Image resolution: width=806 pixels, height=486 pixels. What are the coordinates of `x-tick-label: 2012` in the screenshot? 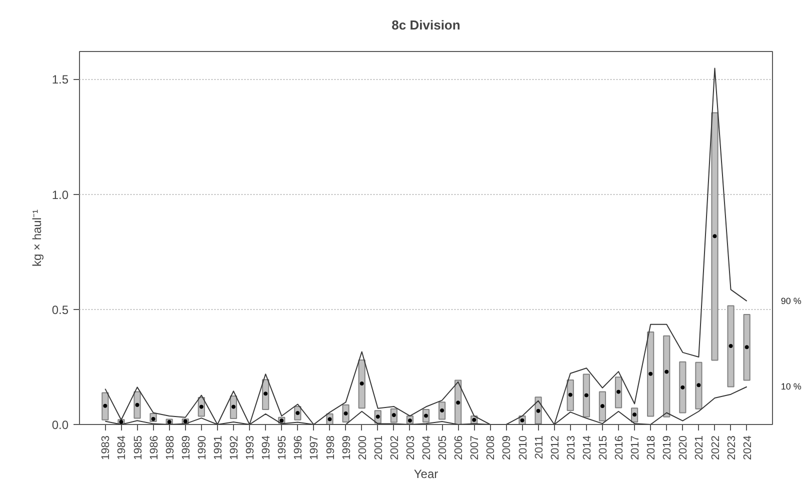 It's located at (555, 447).